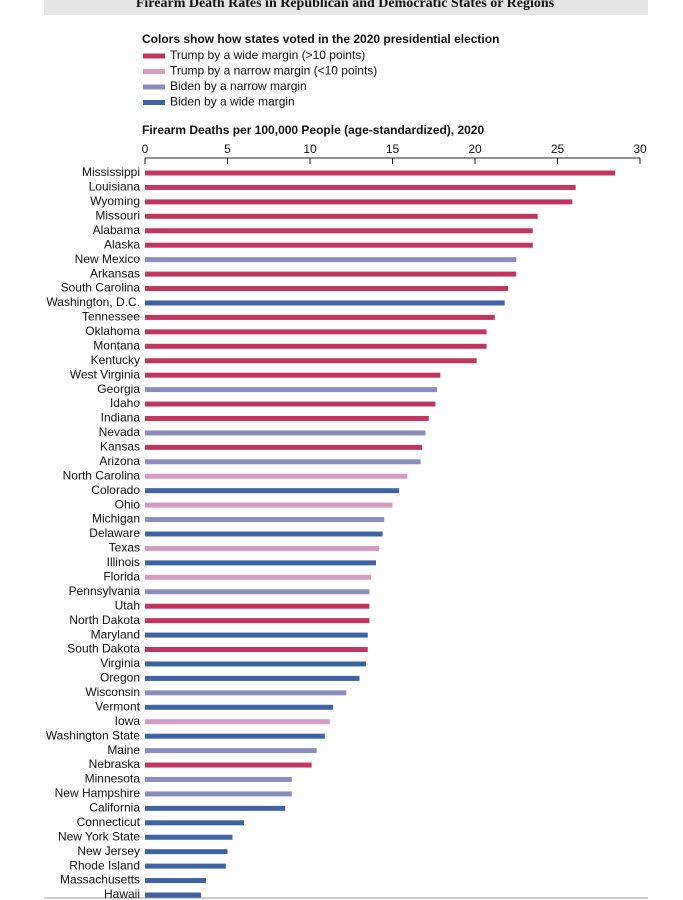  What do you see at coordinates (115, 360) in the screenshot?
I see `y-tick-label: Kentucky` at bounding box center [115, 360].